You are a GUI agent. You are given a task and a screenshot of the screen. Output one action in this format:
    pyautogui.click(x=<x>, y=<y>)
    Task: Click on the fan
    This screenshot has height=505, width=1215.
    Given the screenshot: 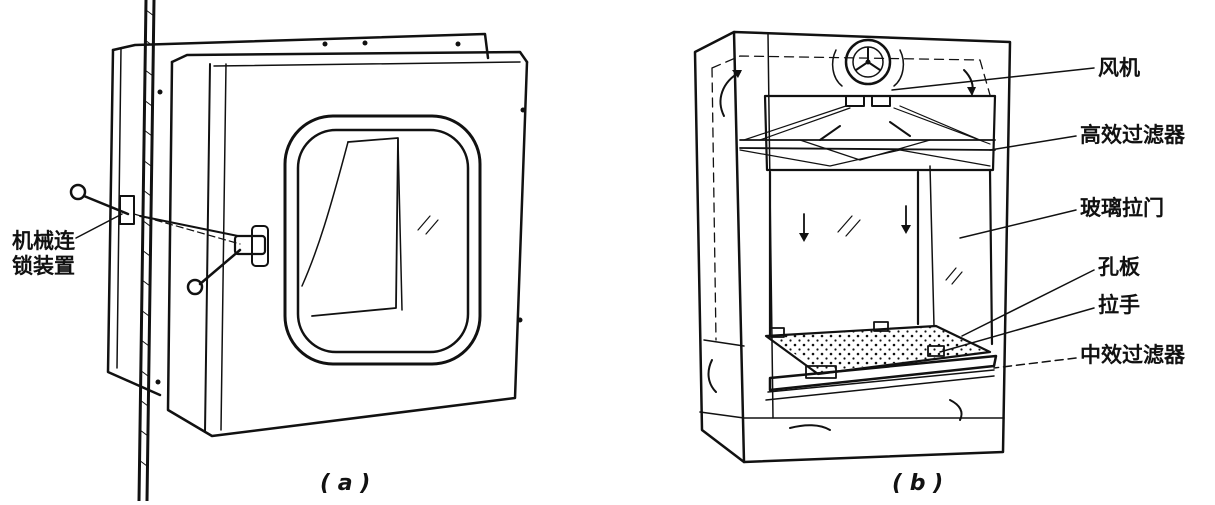 What is the action you would take?
    pyautogui.click(x=868, y=72)
    